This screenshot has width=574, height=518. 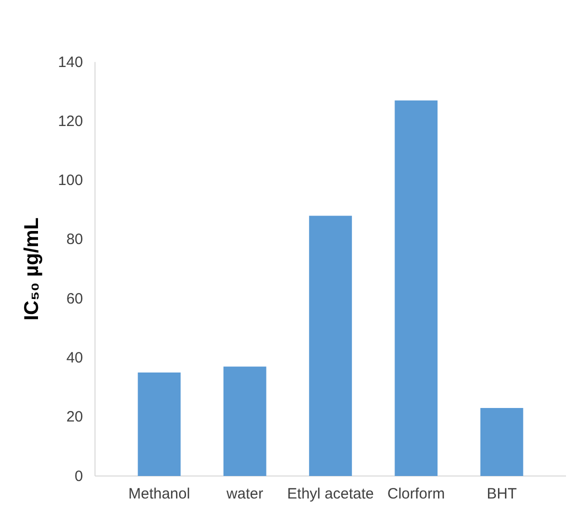 I want to click on y-tick-label: 100, so click(x=70, y=181).